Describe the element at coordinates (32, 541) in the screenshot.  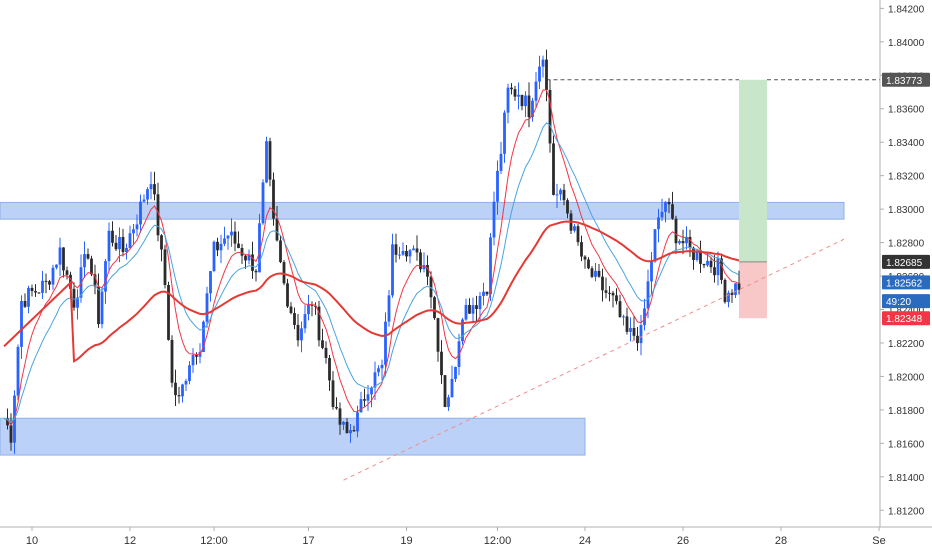
I see `time-tick-label: 10` at that location.